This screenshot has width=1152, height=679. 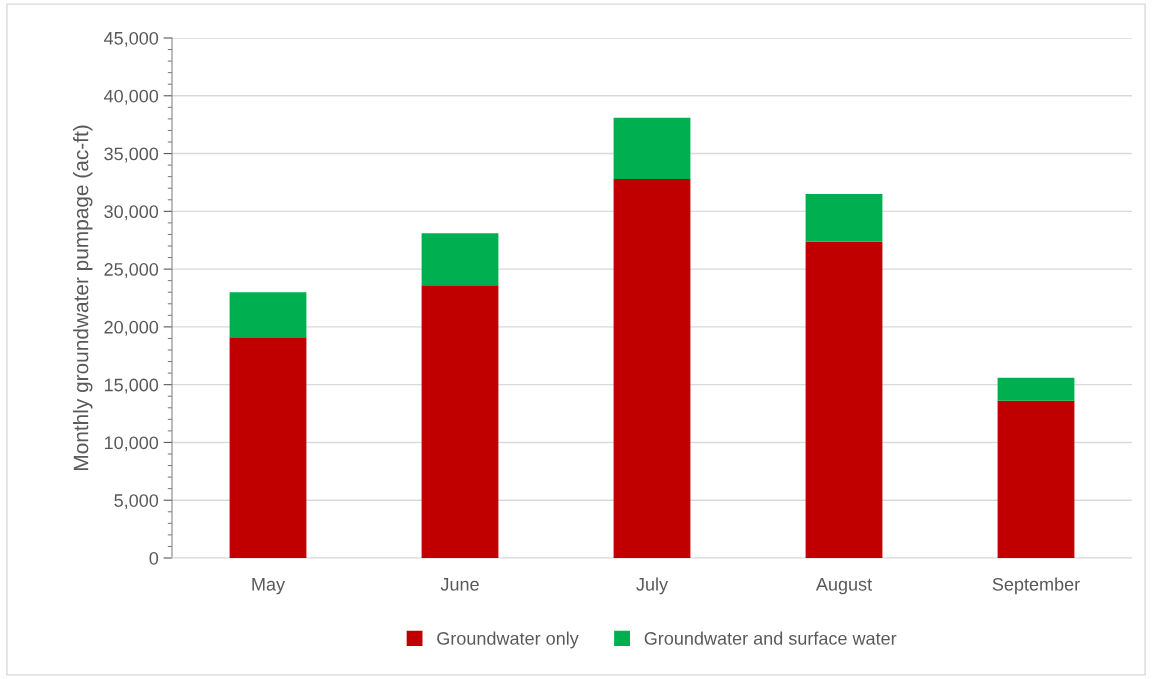 What do you see at coordinates (136, 502) in the screenshot?
I see `y-tick-label: 5,000` at bounding box center [136, 502].